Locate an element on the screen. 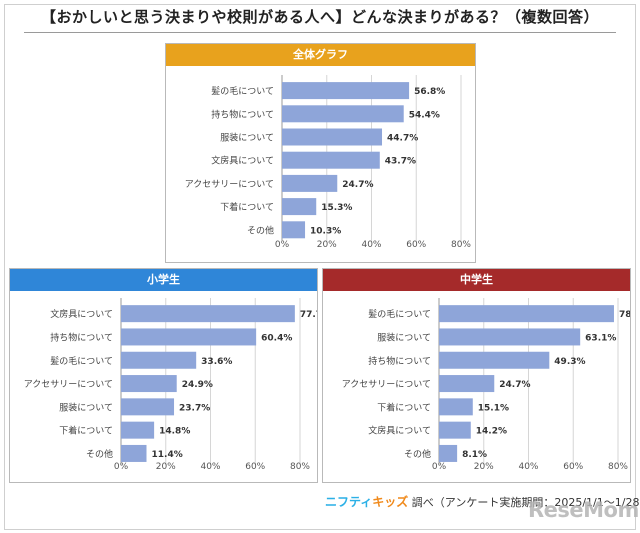 The image size is (640, 533). data-label: 8.1% is located at coordinates (474, 455).